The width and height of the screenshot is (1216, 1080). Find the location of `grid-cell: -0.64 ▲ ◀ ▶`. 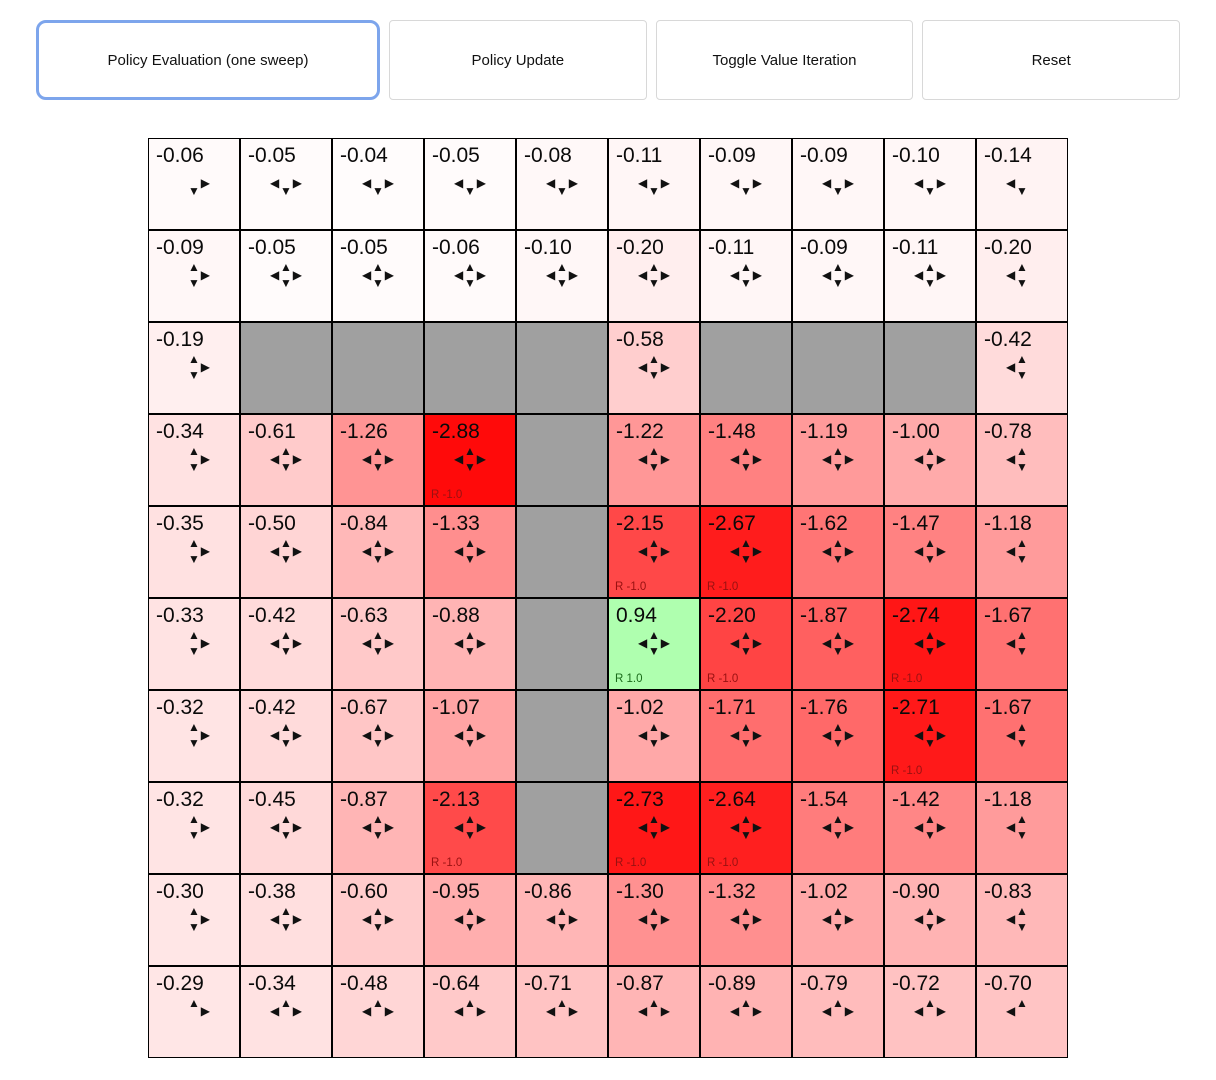

grid-cell: -0.64 ▲ ◀ ▶ is located at coordinates (470, 1012).